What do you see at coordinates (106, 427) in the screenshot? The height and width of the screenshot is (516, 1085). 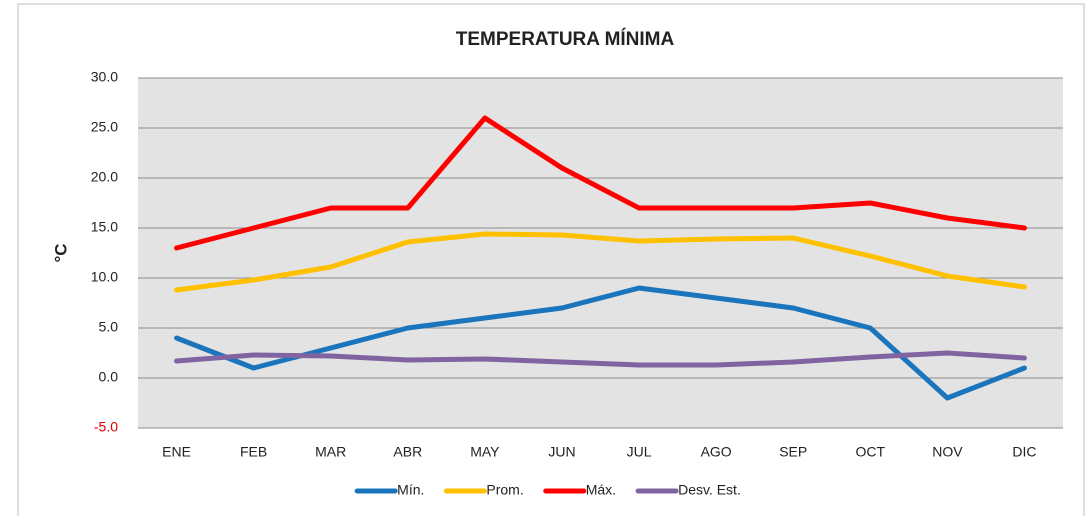 I see `y-tick-label: -5.0` at bounding box center [106, 427].